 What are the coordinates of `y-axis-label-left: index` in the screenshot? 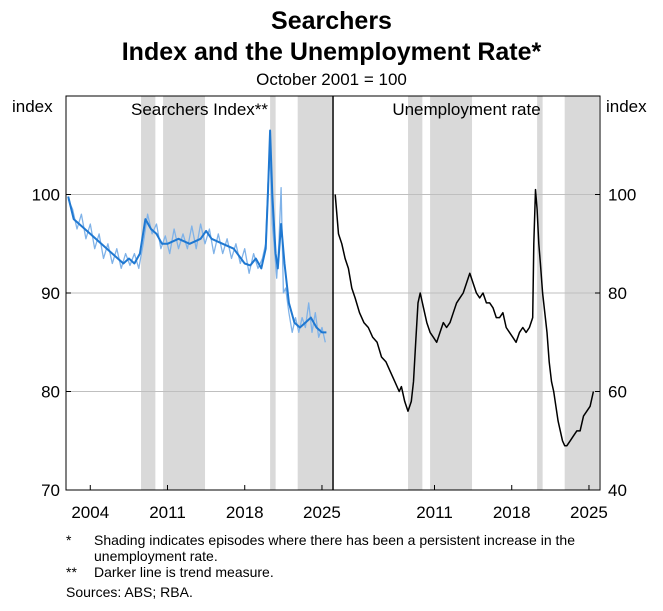 It's located at (32, 106).